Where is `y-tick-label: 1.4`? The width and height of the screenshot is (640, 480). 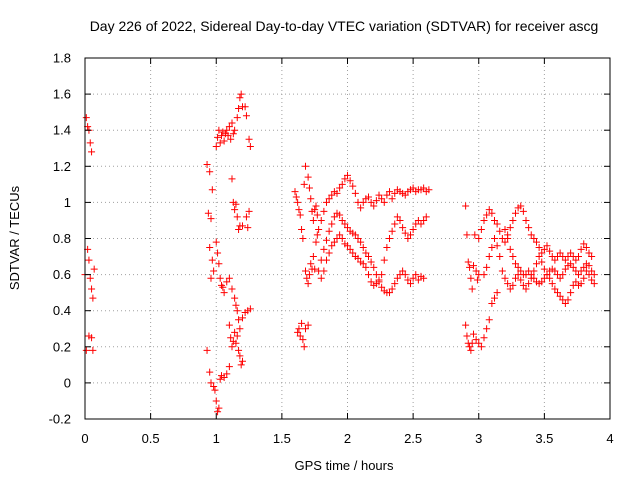 y-tick-label: 1.4 is located at coordinates (62, 130).